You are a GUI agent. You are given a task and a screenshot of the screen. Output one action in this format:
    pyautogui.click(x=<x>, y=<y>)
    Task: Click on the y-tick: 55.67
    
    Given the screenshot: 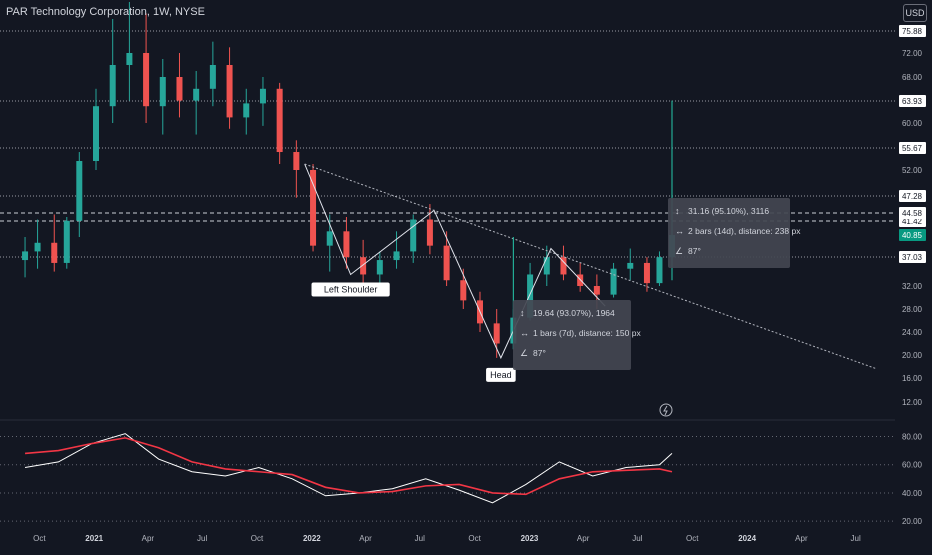 What is the action you would take?
    pyautogui.click(x=912, y=148)
    